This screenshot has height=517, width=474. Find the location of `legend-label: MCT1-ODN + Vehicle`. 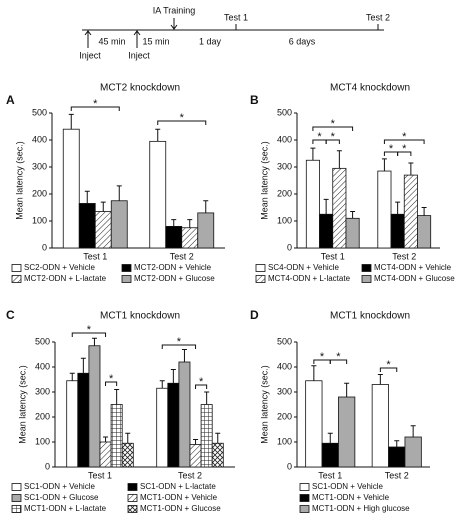

legend-label: MCT1-ODN + Vehicle is located at coordinates (351, 497).